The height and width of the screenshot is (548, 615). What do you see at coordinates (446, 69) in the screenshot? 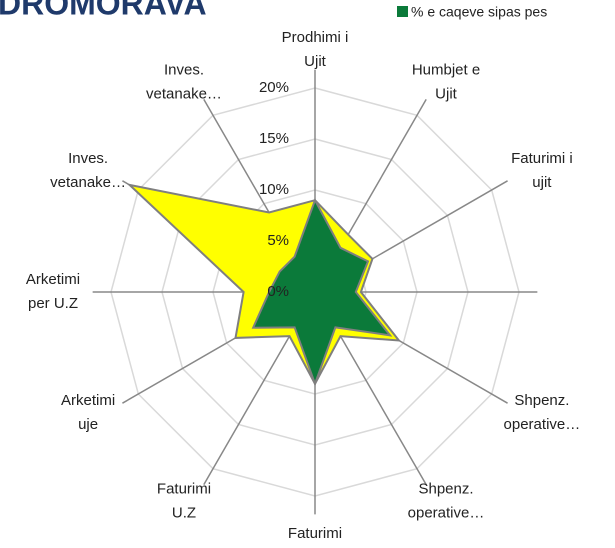
I see `category-label: Humbjet e` at bounding box center [446, 69].